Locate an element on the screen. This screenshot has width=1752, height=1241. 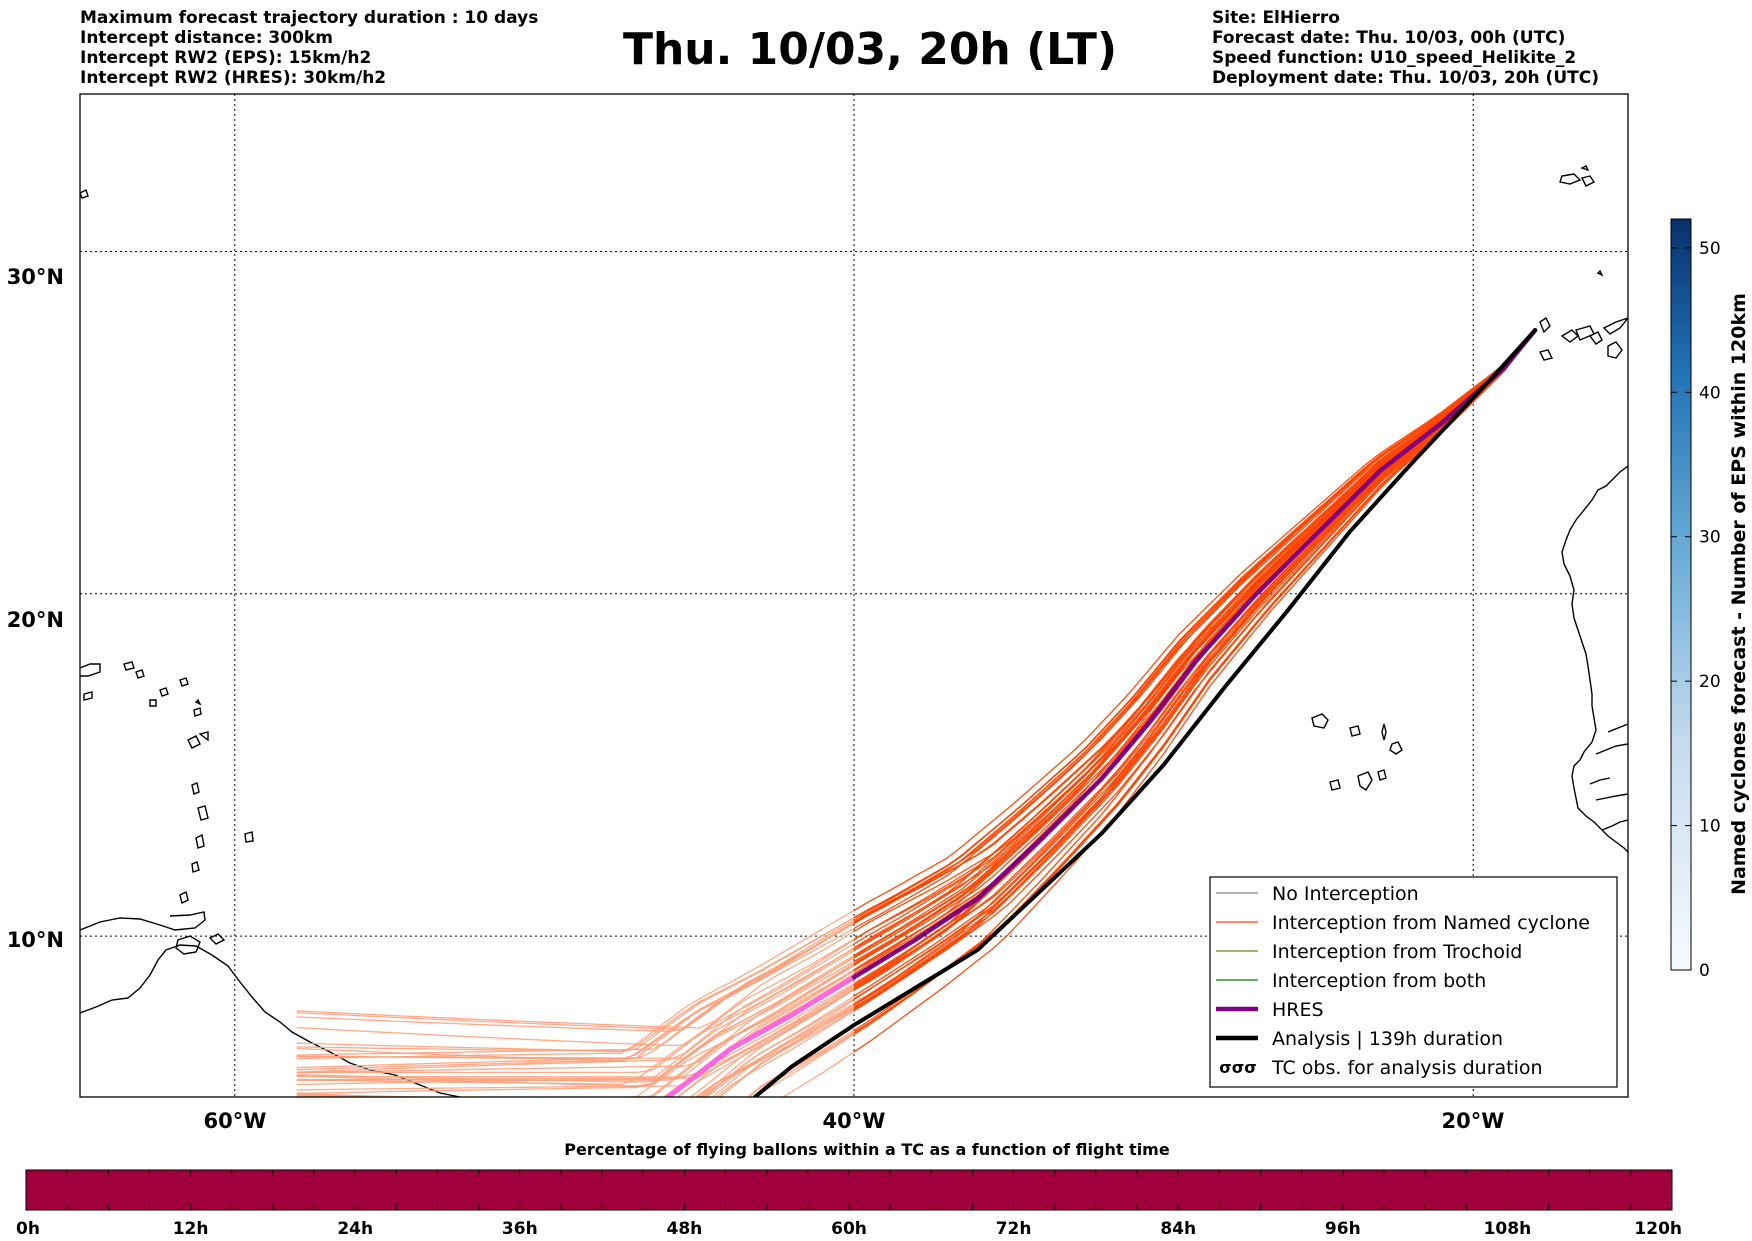
colorbar-flight-time-tick-label-7: 84h is located at coordinates (1178, 1229).